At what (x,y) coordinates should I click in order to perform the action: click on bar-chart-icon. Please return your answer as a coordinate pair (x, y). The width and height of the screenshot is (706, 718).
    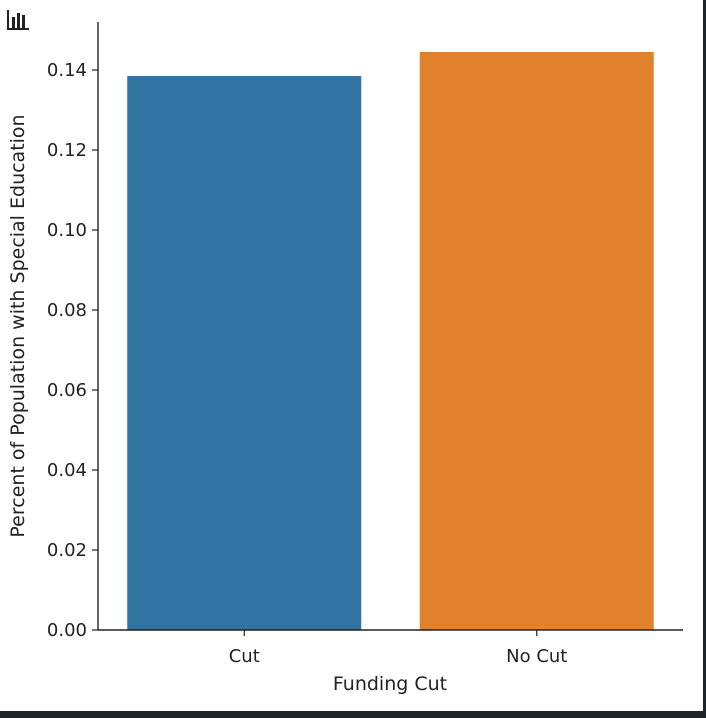
    Looking at the image, I should click on (18, 20).